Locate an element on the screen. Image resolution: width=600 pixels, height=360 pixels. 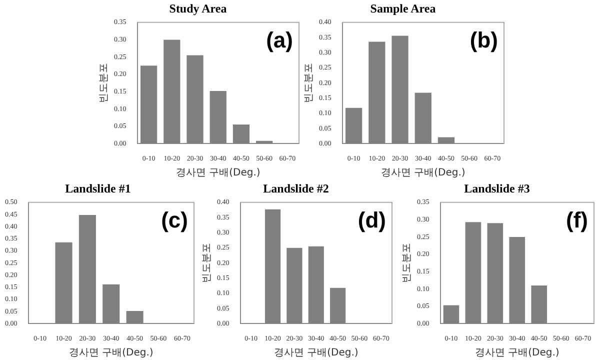
chart-title: Study Area is located at coordinates (198, 8).